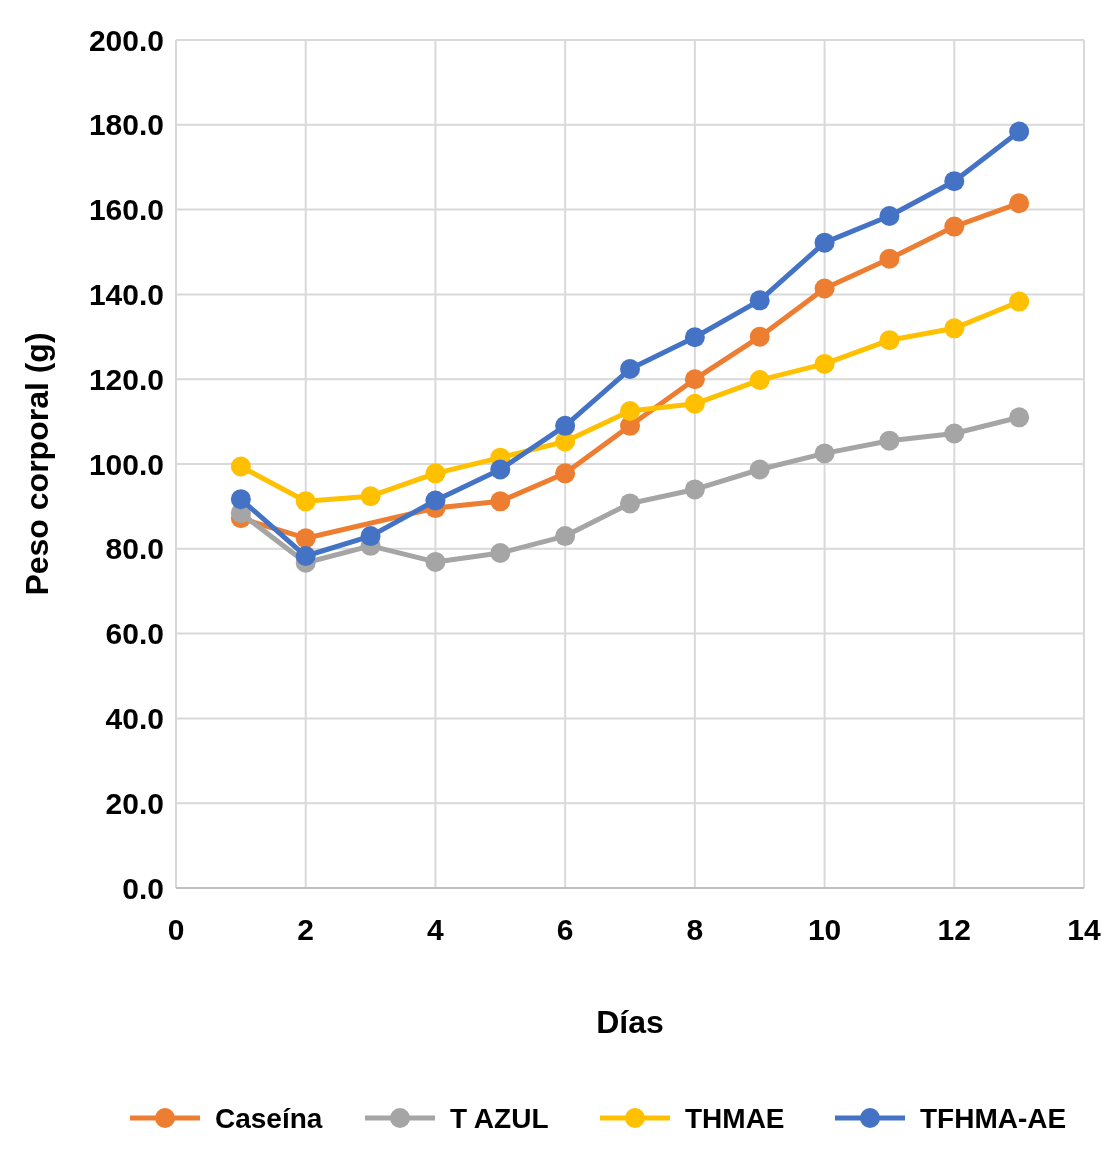 The image size is (1120, 1152). What do you see at coordinates (630, 1022) in the screenshot?
I see `x-axis-title: Días` at bounding box center [630, 1022].